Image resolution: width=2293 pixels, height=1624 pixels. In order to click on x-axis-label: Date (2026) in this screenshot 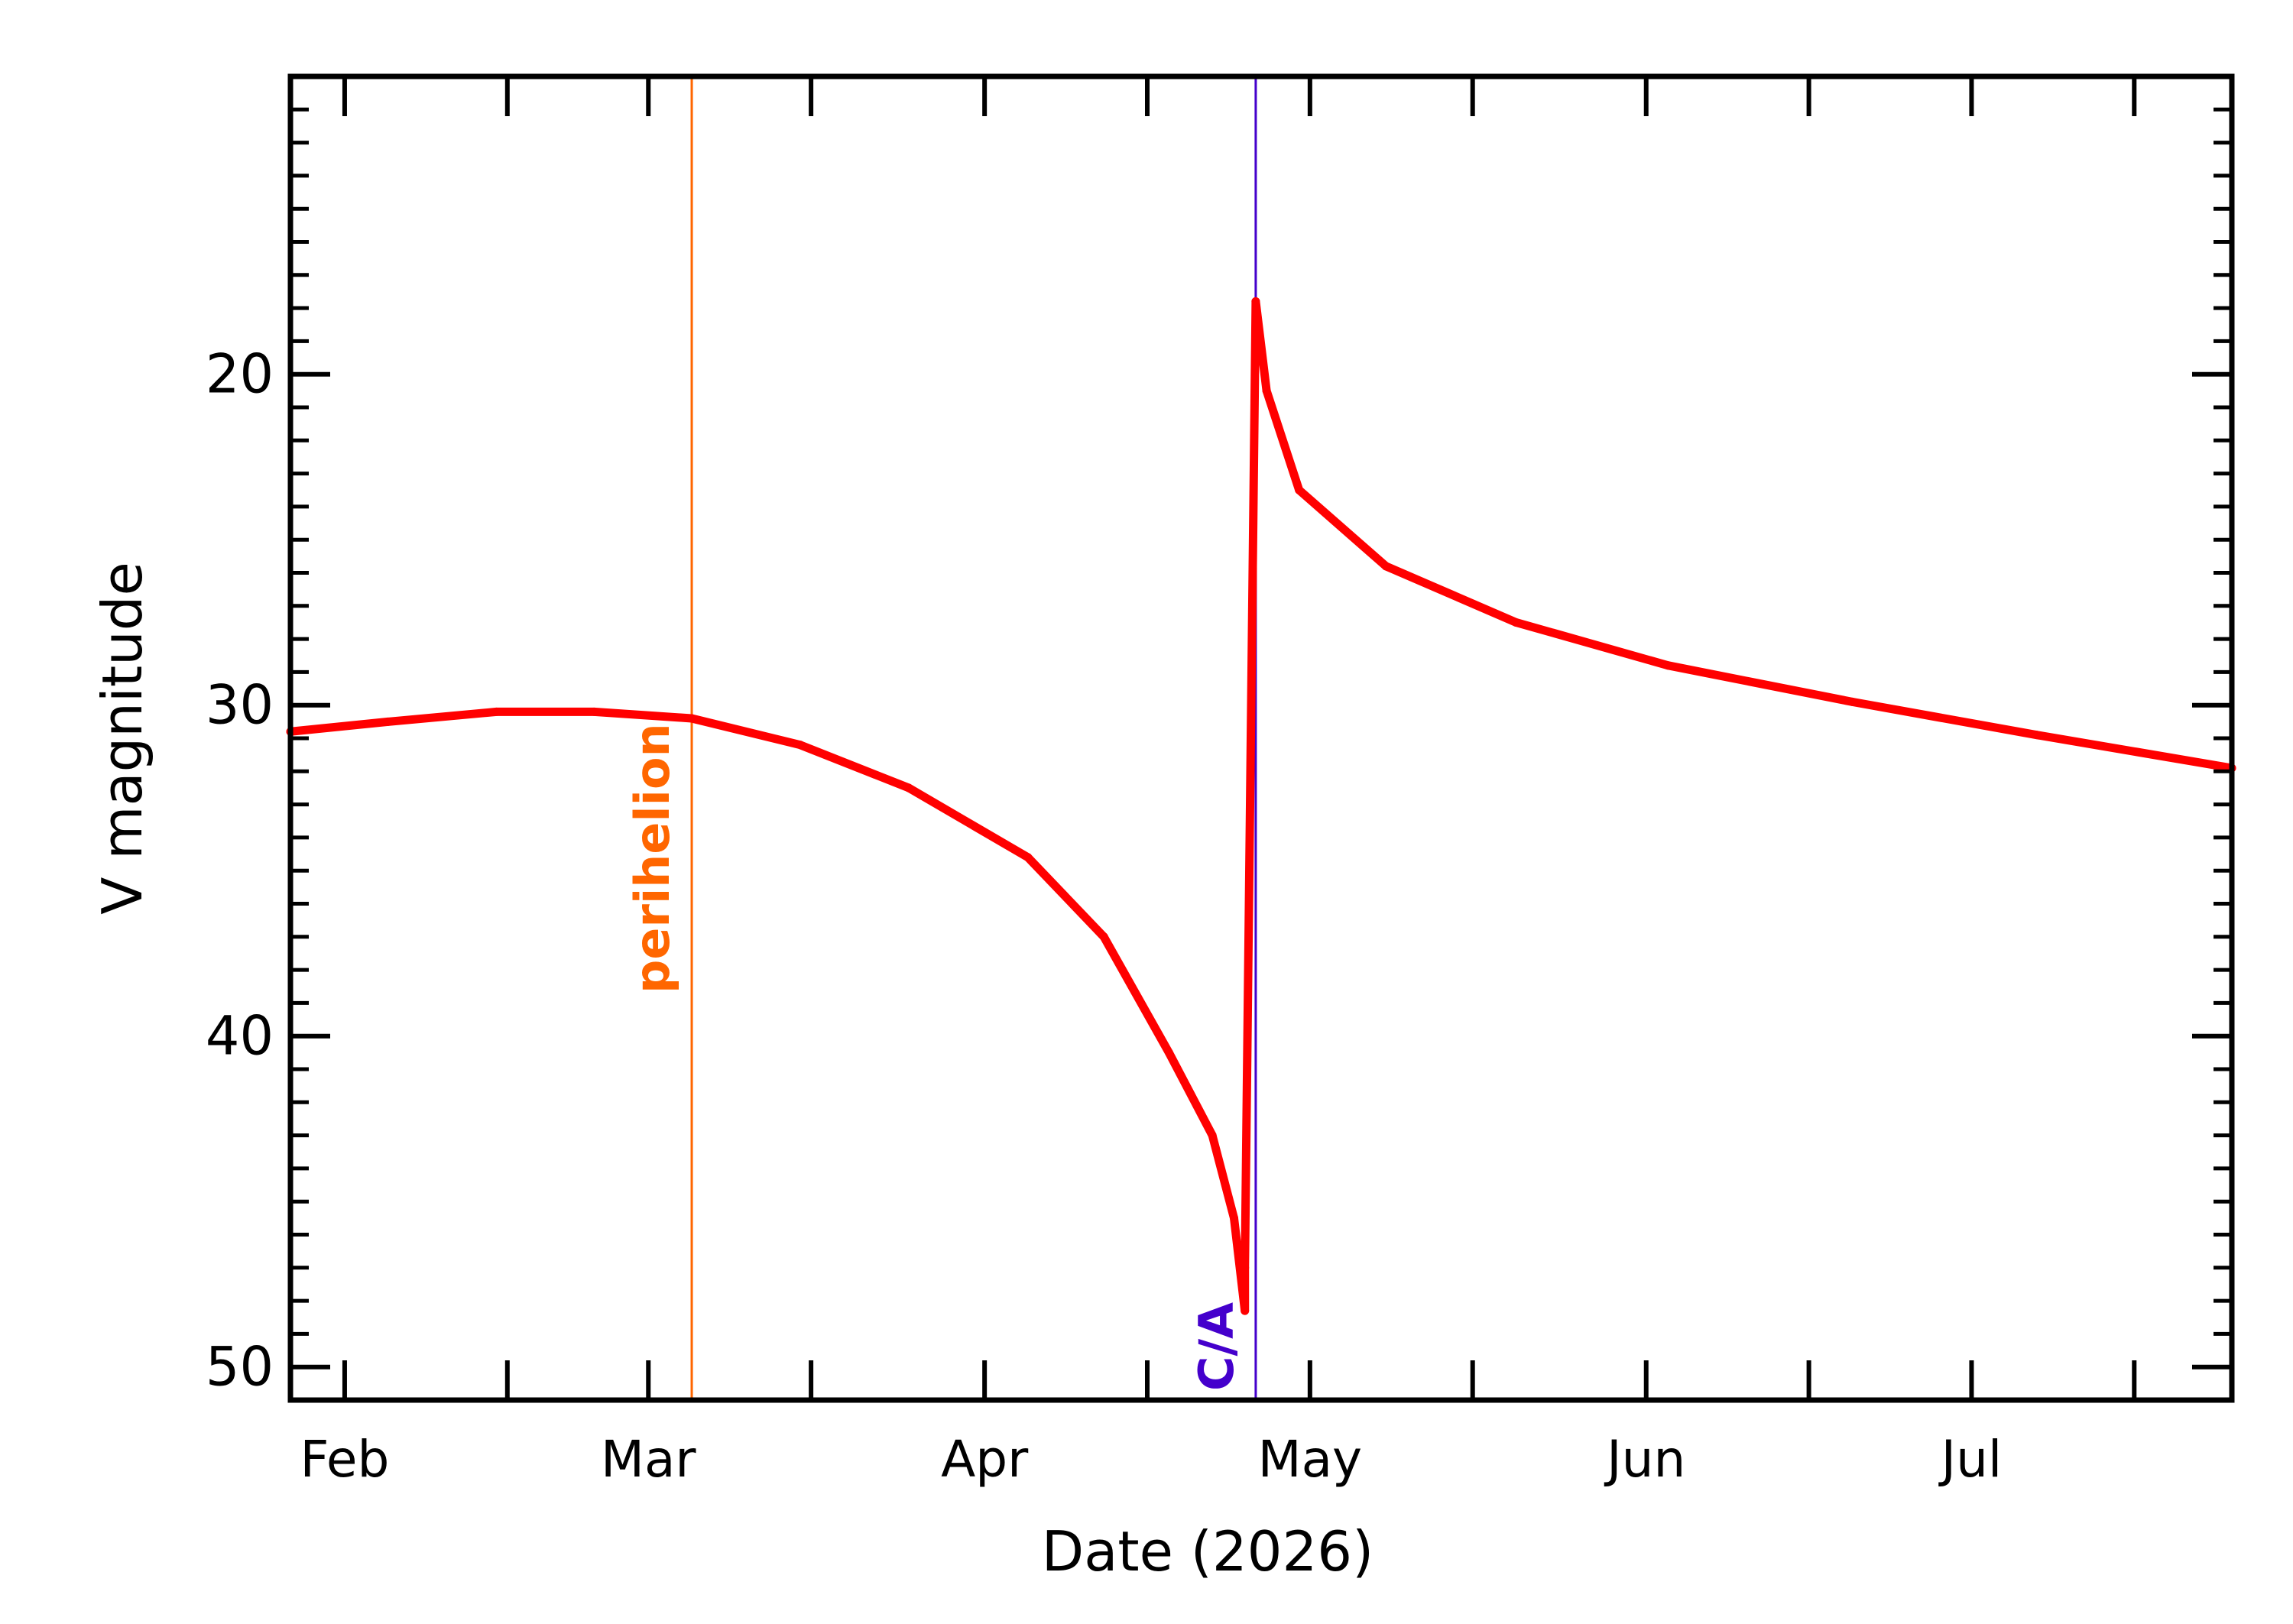, I will do `click(1208, 1551)`.